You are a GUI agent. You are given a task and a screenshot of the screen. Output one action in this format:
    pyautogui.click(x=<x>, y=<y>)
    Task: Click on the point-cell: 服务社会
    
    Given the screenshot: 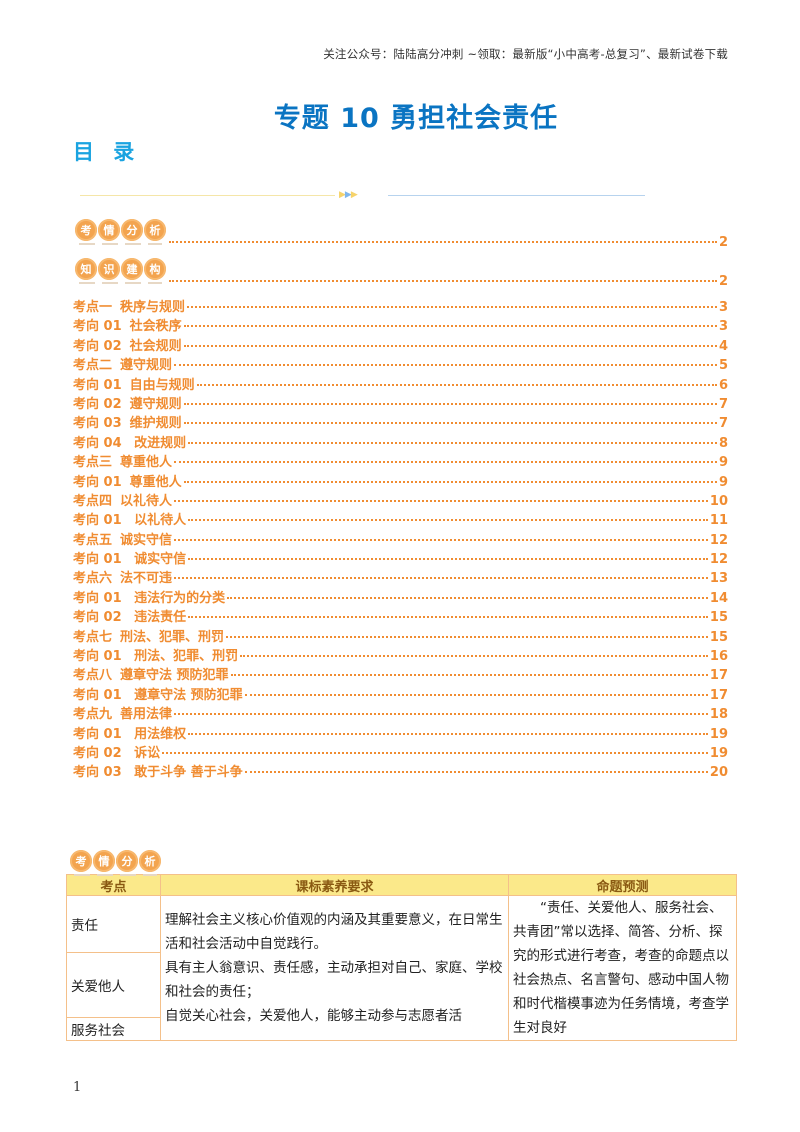 What is the action you would take?
    pyautogui.click(x=113, y=1029)
    